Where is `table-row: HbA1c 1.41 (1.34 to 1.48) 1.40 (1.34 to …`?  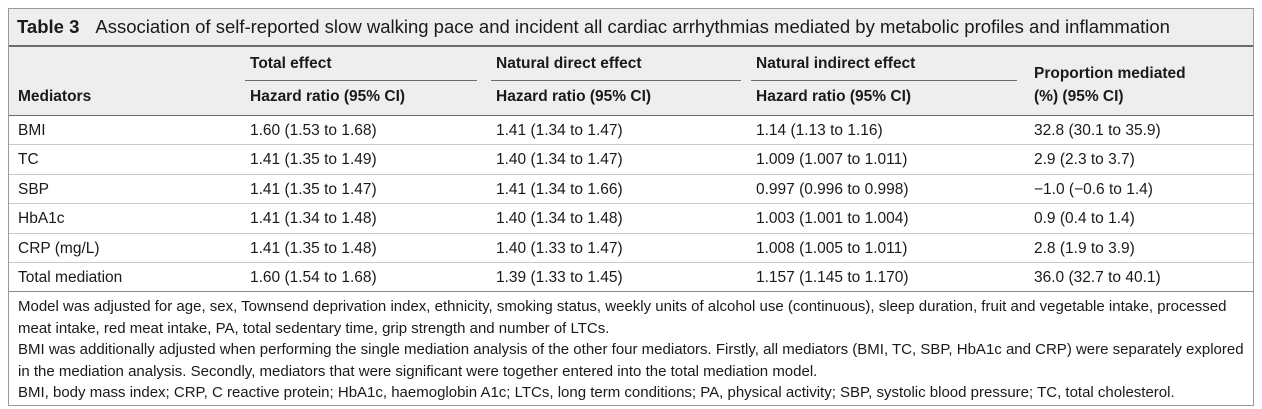
table-row: HbA1c 1.41 (1.34 to 1.48) 1.40 (1.34 to … is located at coordinates (631, 219).